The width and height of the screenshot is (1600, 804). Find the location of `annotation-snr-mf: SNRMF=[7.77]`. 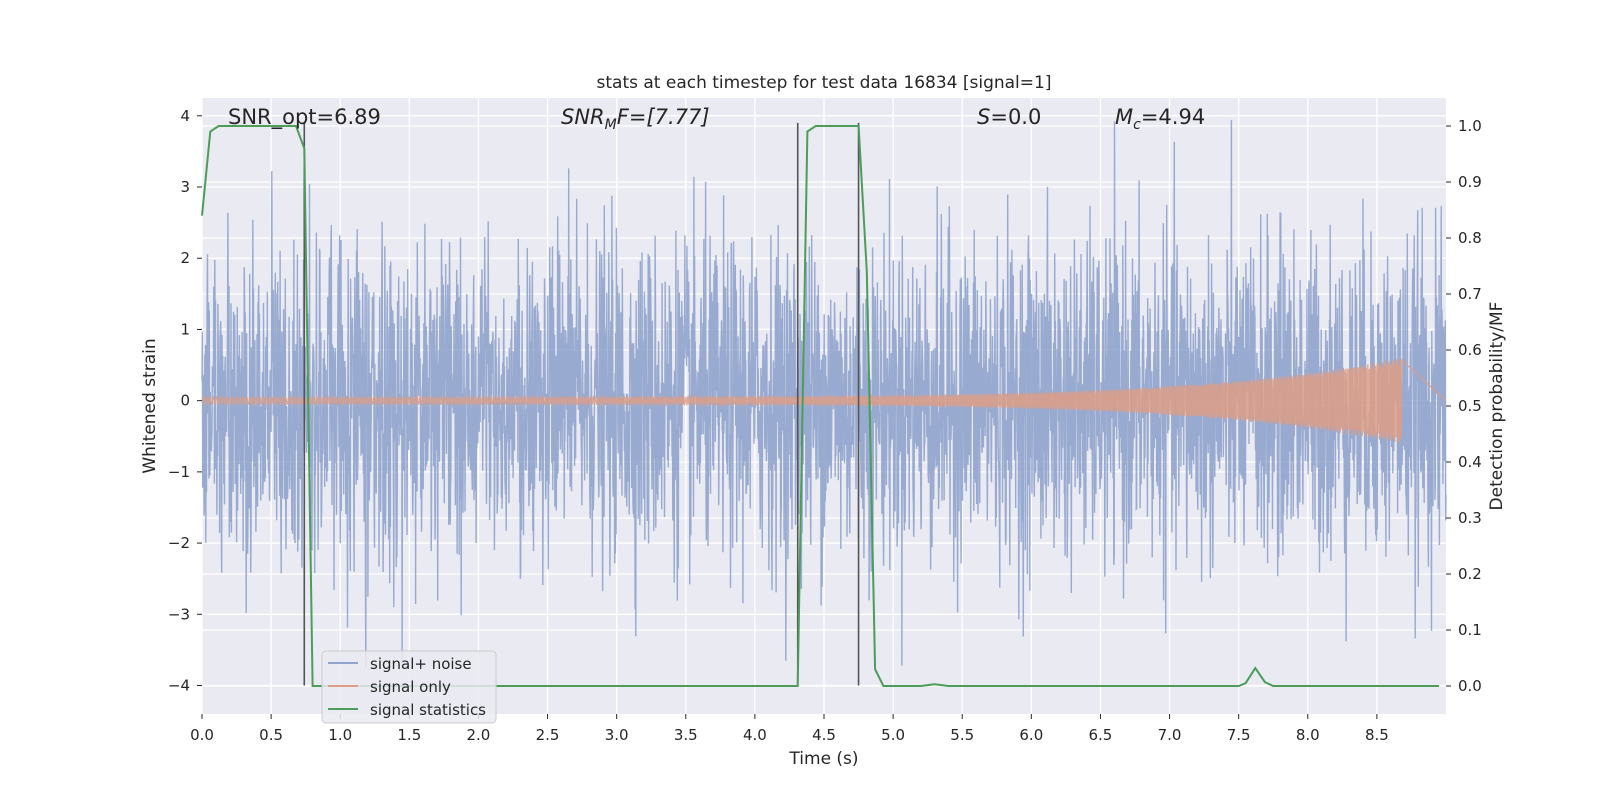

annotation-snr-mf: SNRMF=[7.77] is located at coordinates (635, 119).